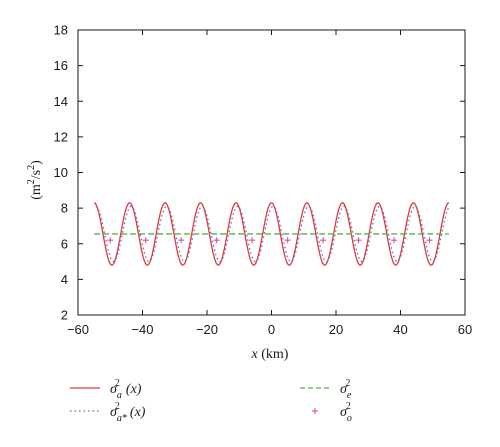  Describe the element at coordinates (271, 329) in the screenshot. I see `x-tick-label: 0` at that location.